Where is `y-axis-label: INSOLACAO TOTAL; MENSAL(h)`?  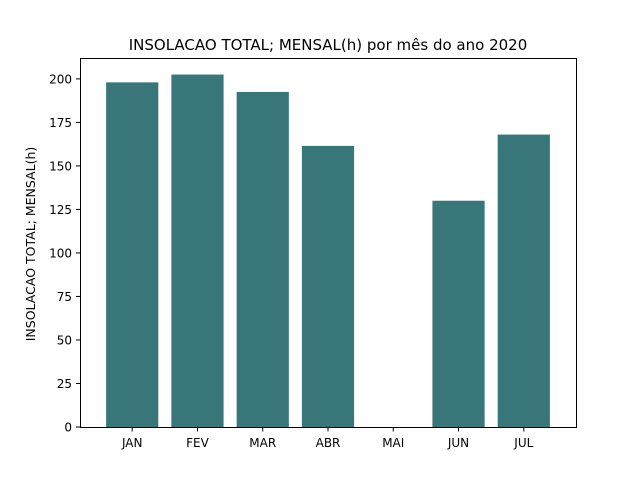
y-axis-label: INSOLACAO TOTAL; MENSAL(h) is located at coordinates (30, 244).